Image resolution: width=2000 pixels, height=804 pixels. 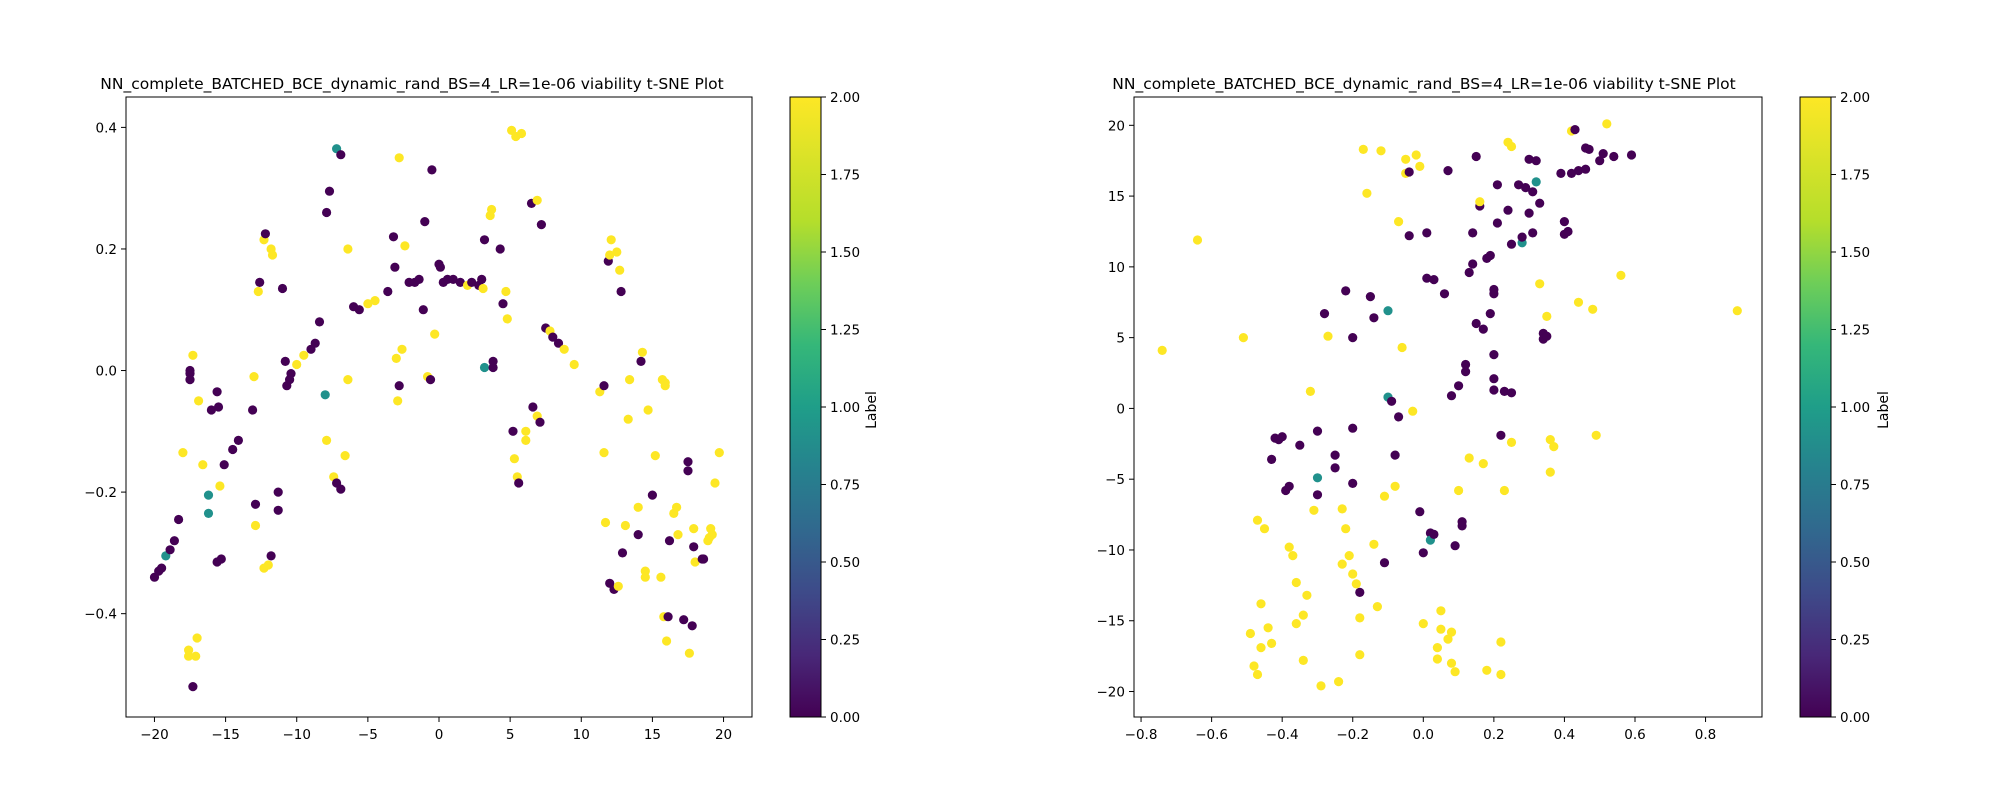 I want to click on x-tick-label: 0.0, so click(x=1423, y=735).